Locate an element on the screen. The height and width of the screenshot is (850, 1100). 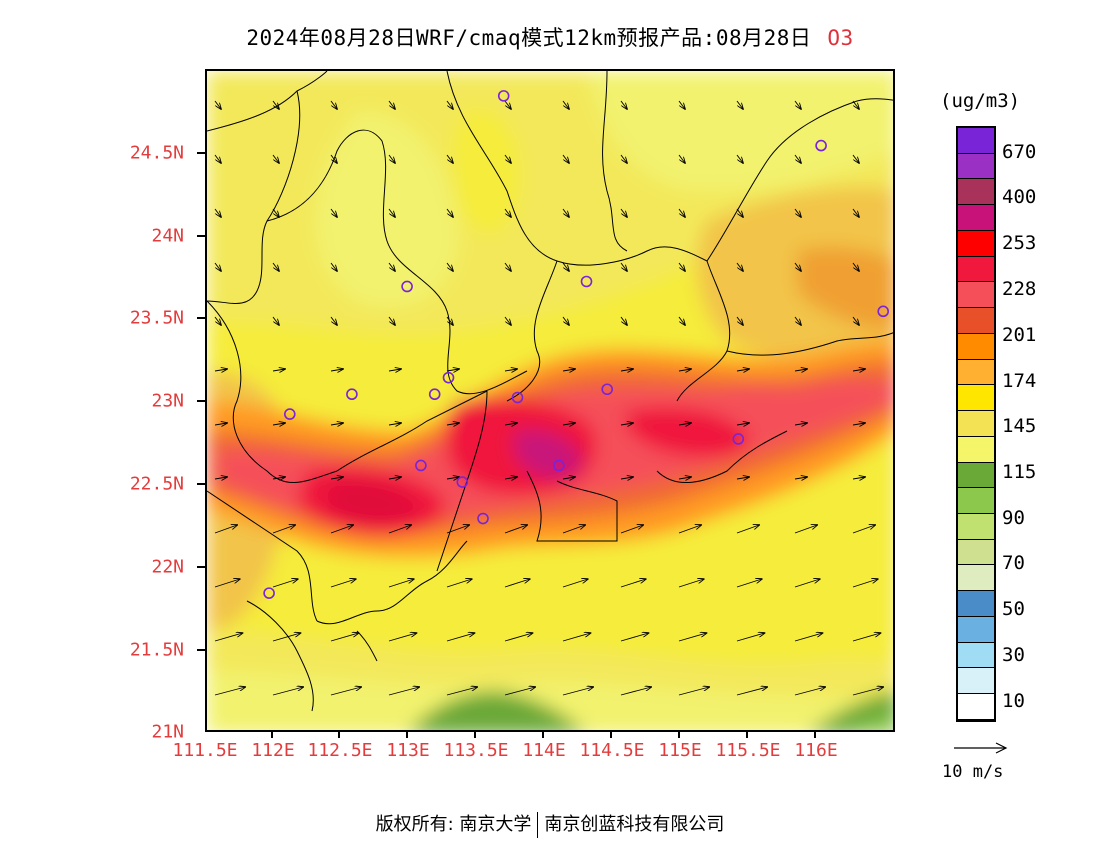
footer-separator is located at coordinates (538, 825).